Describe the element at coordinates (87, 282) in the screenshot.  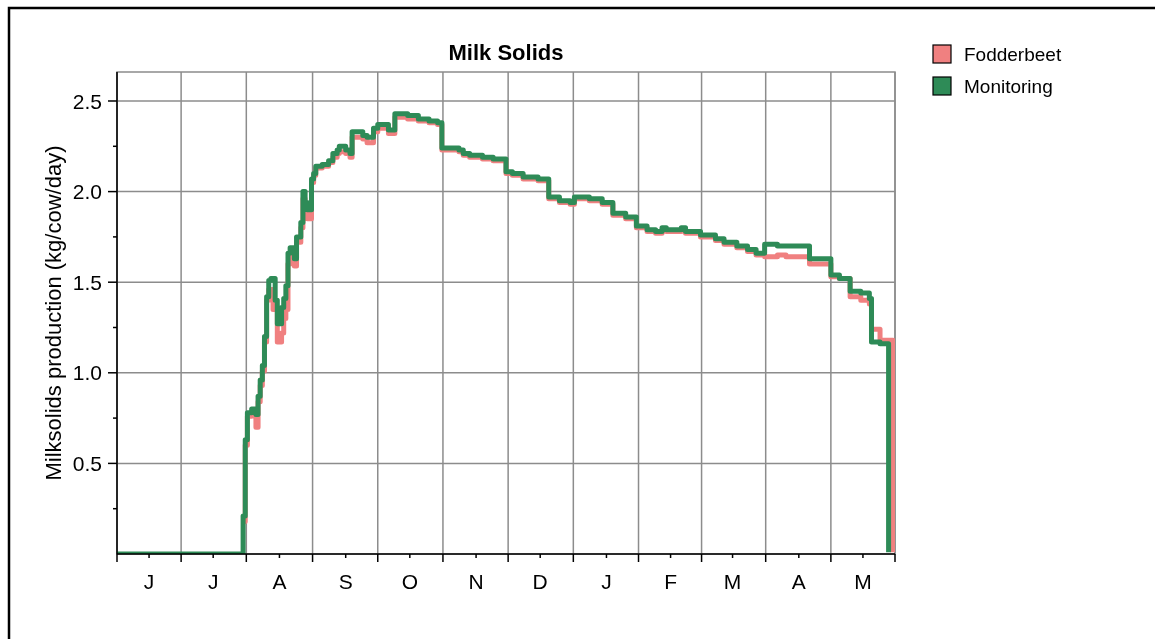
I see `y-tick-label: 1.5` at that location.